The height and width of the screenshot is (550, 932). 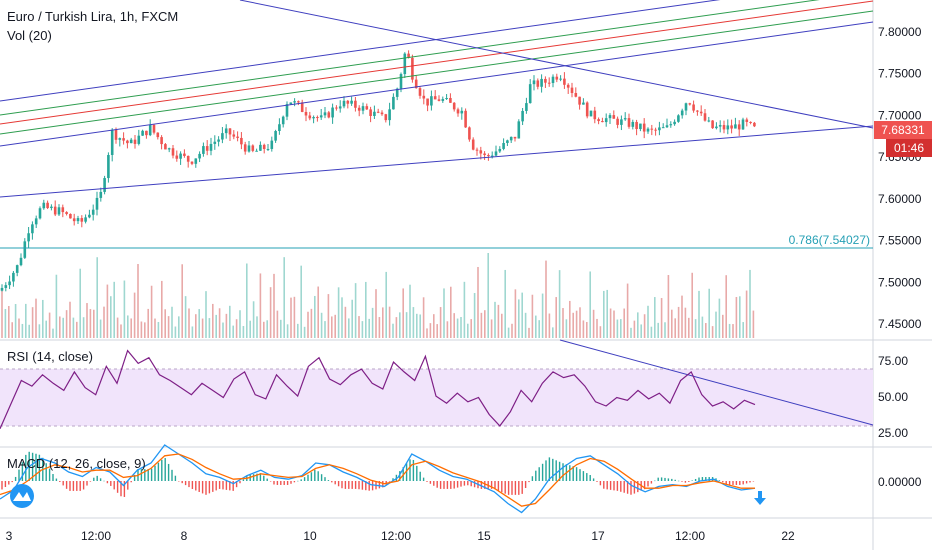 What do you see at coordinates (76, 463) in the screenshot?
I see `macd-legend: MACD (12, 26, close, 9)` at bounding box center [76, 463].